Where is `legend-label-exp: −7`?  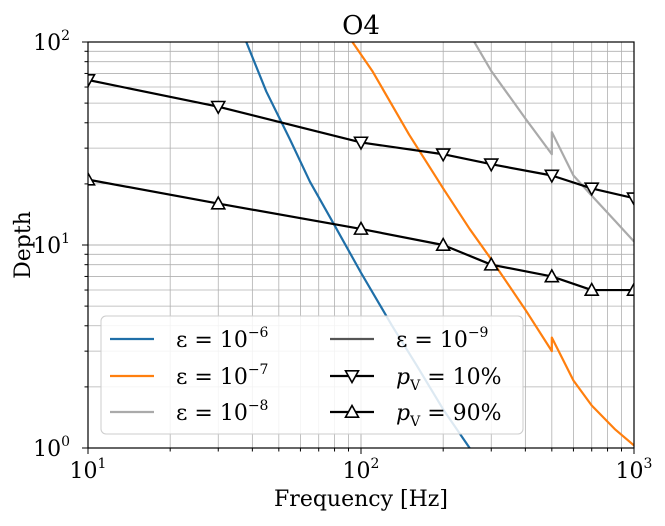
legend-label-exp: −7 is located at coordinates (258, 370).